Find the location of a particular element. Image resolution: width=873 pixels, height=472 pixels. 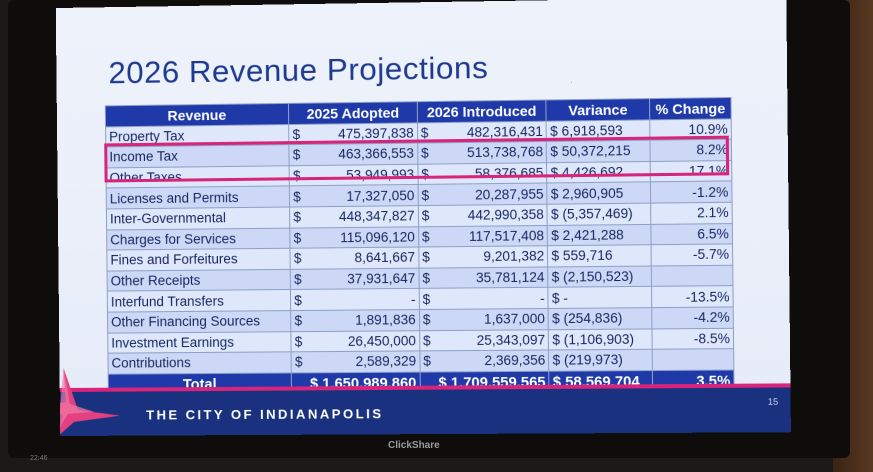

row-variance: $ 2,960,905 is located at coordinates (599, 193).